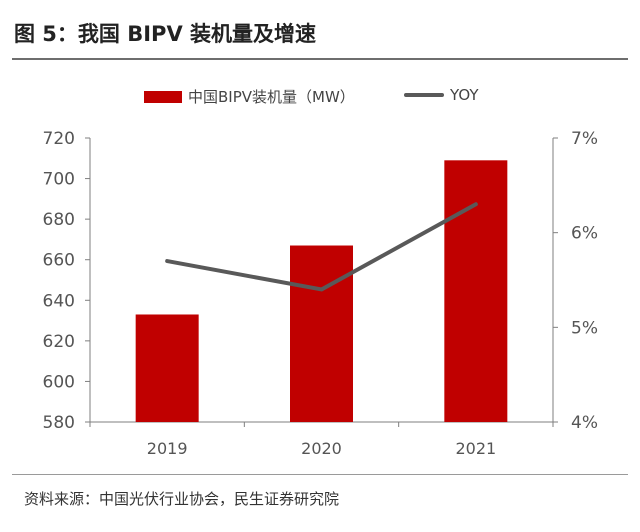 Image resolution: width=640 pixels, height=532 pixels. I want to click on right-axis-tick-label: 7%, so click(584, 139).